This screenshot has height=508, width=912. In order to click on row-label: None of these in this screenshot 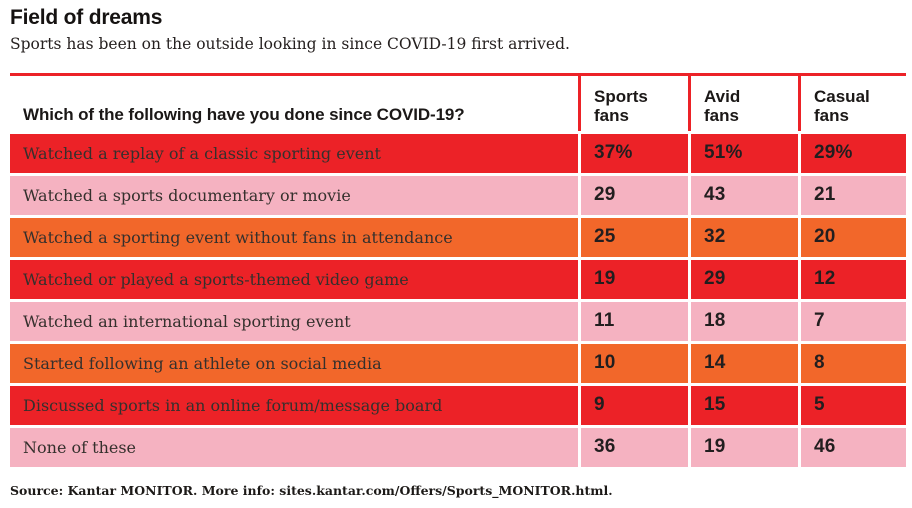, I will do `click(80, 447)`.